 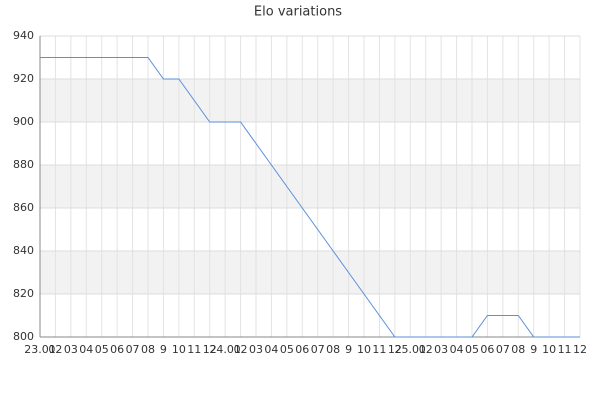 What do you see at coordinates (23, 164) in the screenshot?
I see `y-tick-label: 880` at bounding box center [23, 164].